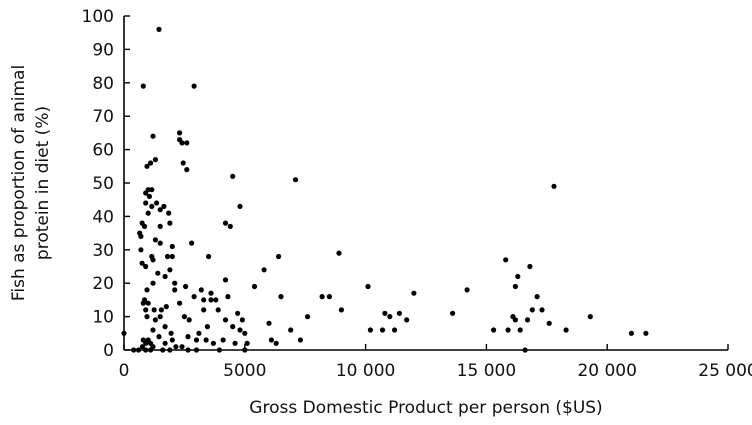 The image size is (752, 425). Describe the element at coordinates (103, 50) in the screenshot. I see `y-tick-label: 90` at that location.